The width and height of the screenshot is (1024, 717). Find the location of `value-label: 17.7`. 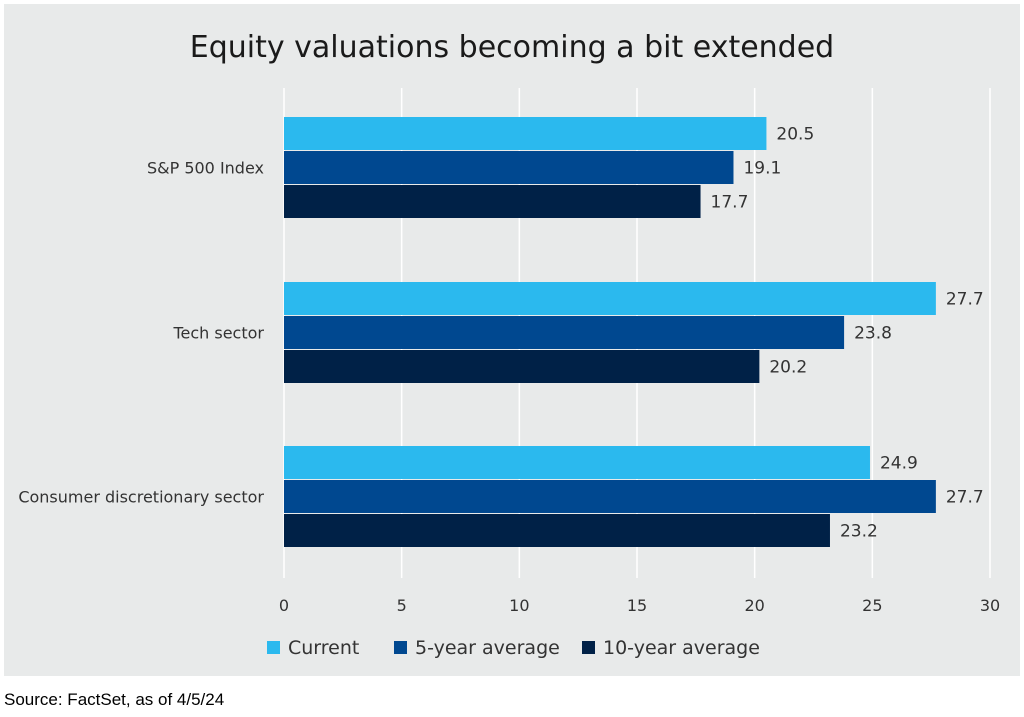

value-label: 17.7 is located at coordinates (730, 203).